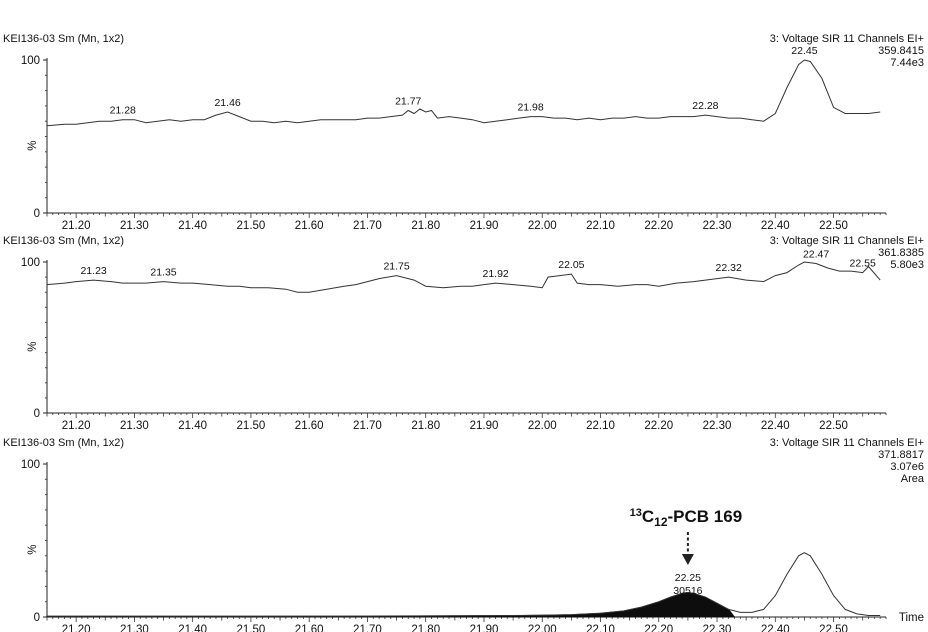 Image resolution: width=928 pixels, height=632 pixels. Describe the element at coordinates (93, 271) in the screenshot. I see `peak-label: 21.23` at that location.